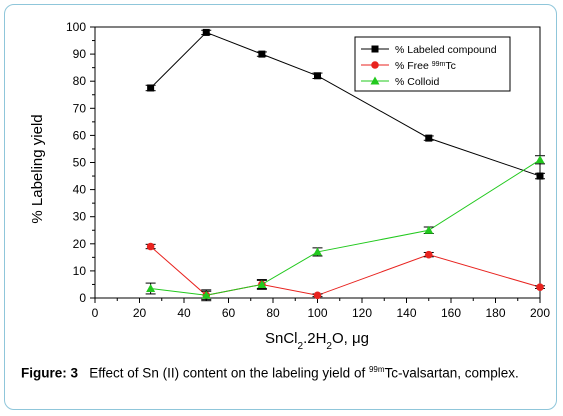 The width and height of the screenshot is (563, 416). What do you see at coordinates (375, 80) in the screenshot?
I see `legend-marker-colloid` at bounding box center [375, 80].